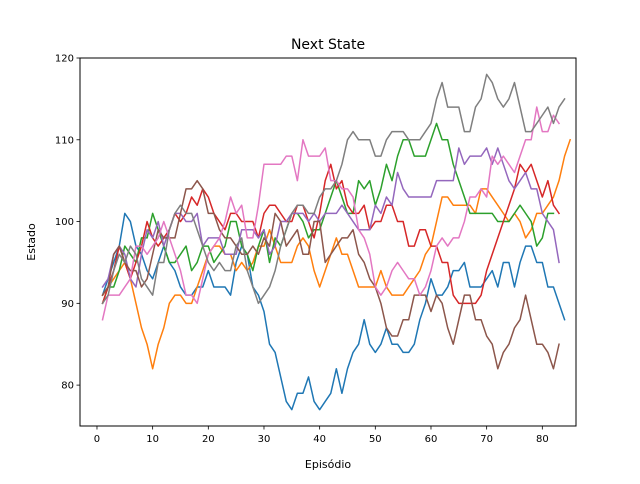 Image resolution: width=640 pixels, height=484 pixels. What do you see at coordinates (64, 222) in the screenshot?
I see `y-tick-label: 100` at bounding box center [64, 222].